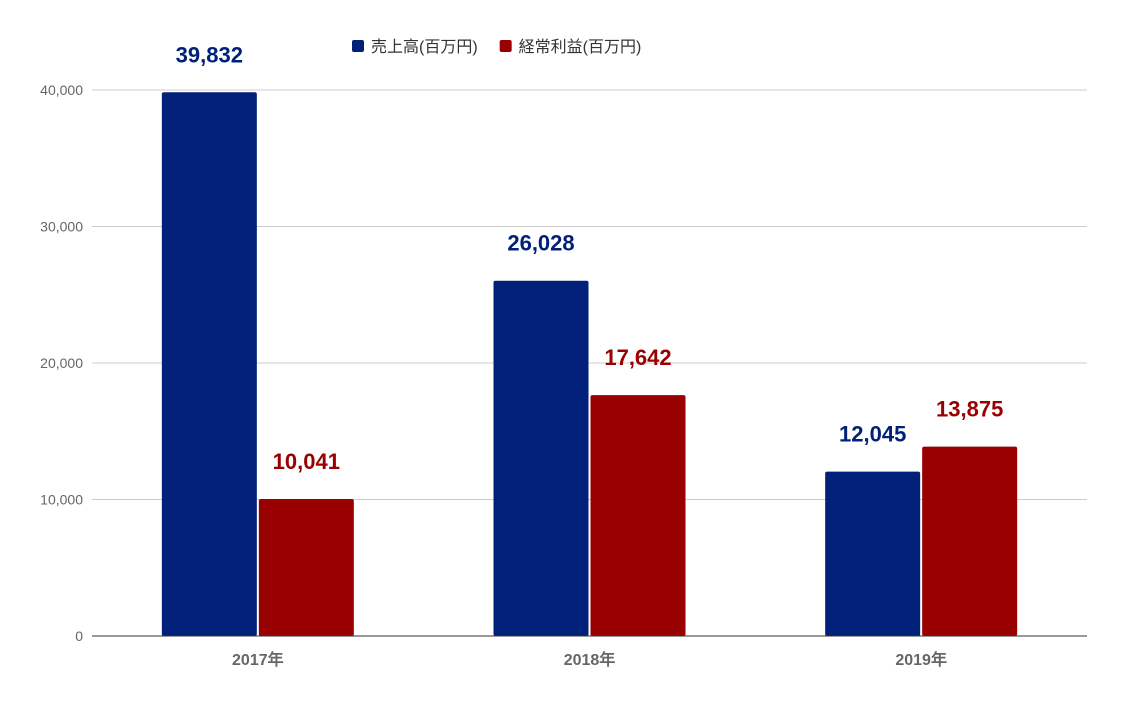 This screenshot has height=708, width=1122. I want to click on y-tick-label: 20,000, so click(61, 363).